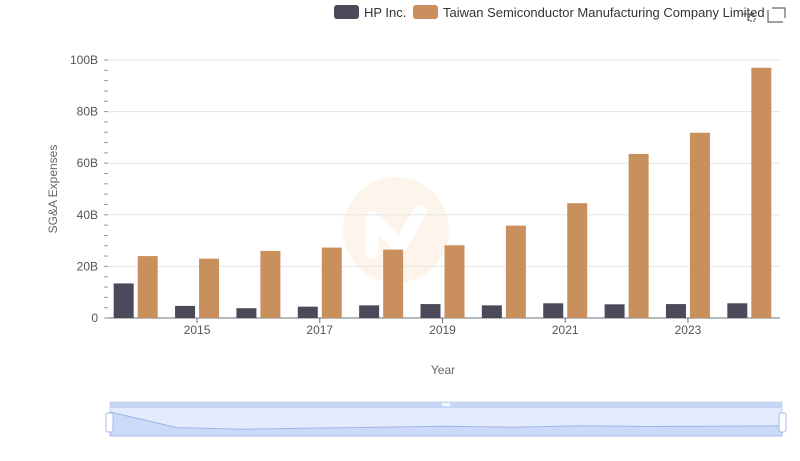 The height and width of the screenshot is (461, 800). Describe the element at coordinates (553, 310) in the screenshot. I see `bar-hp-2021` at that location.